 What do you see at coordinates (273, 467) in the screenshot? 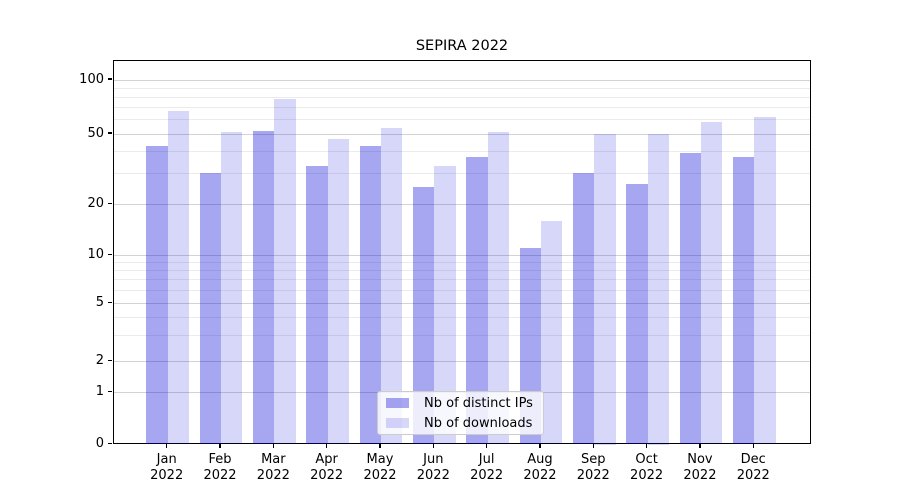
I see `x-tick-label: Mar 2022` at bounding box center [273, 467].